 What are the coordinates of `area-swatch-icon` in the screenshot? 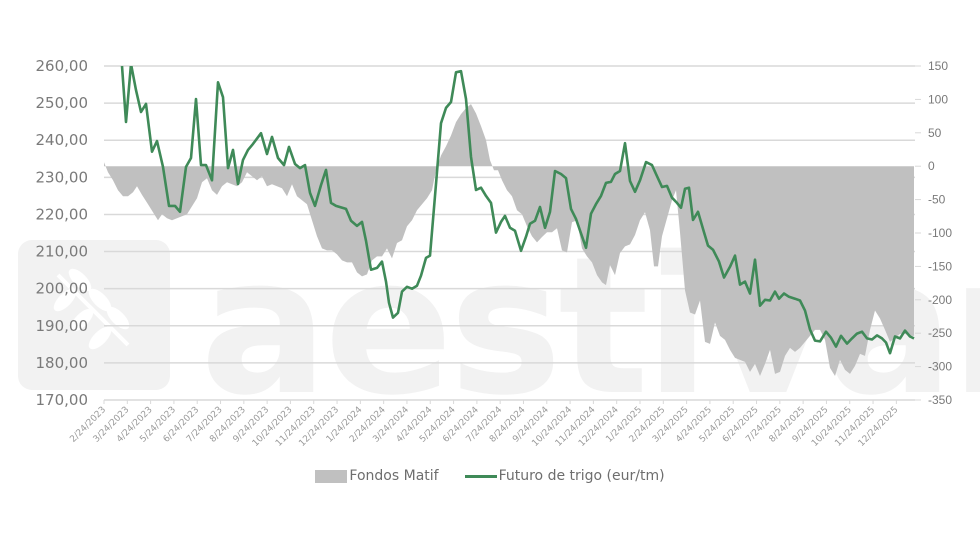 It's located at (331, 476).